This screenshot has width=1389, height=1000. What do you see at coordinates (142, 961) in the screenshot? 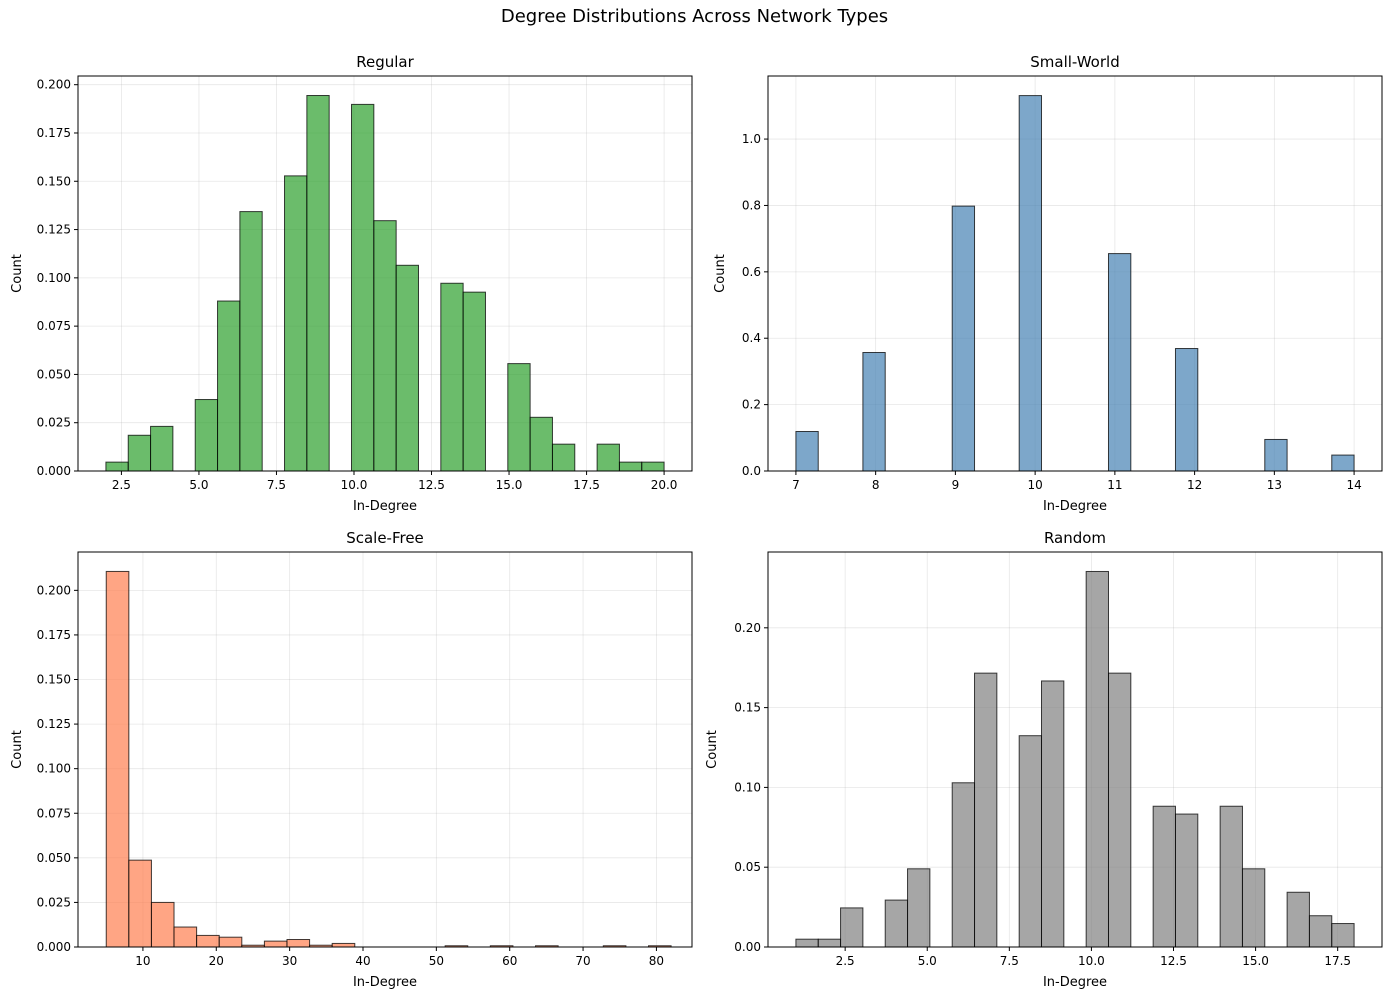
I see `x-tick-label: 10` at bounding box center [142, 961].